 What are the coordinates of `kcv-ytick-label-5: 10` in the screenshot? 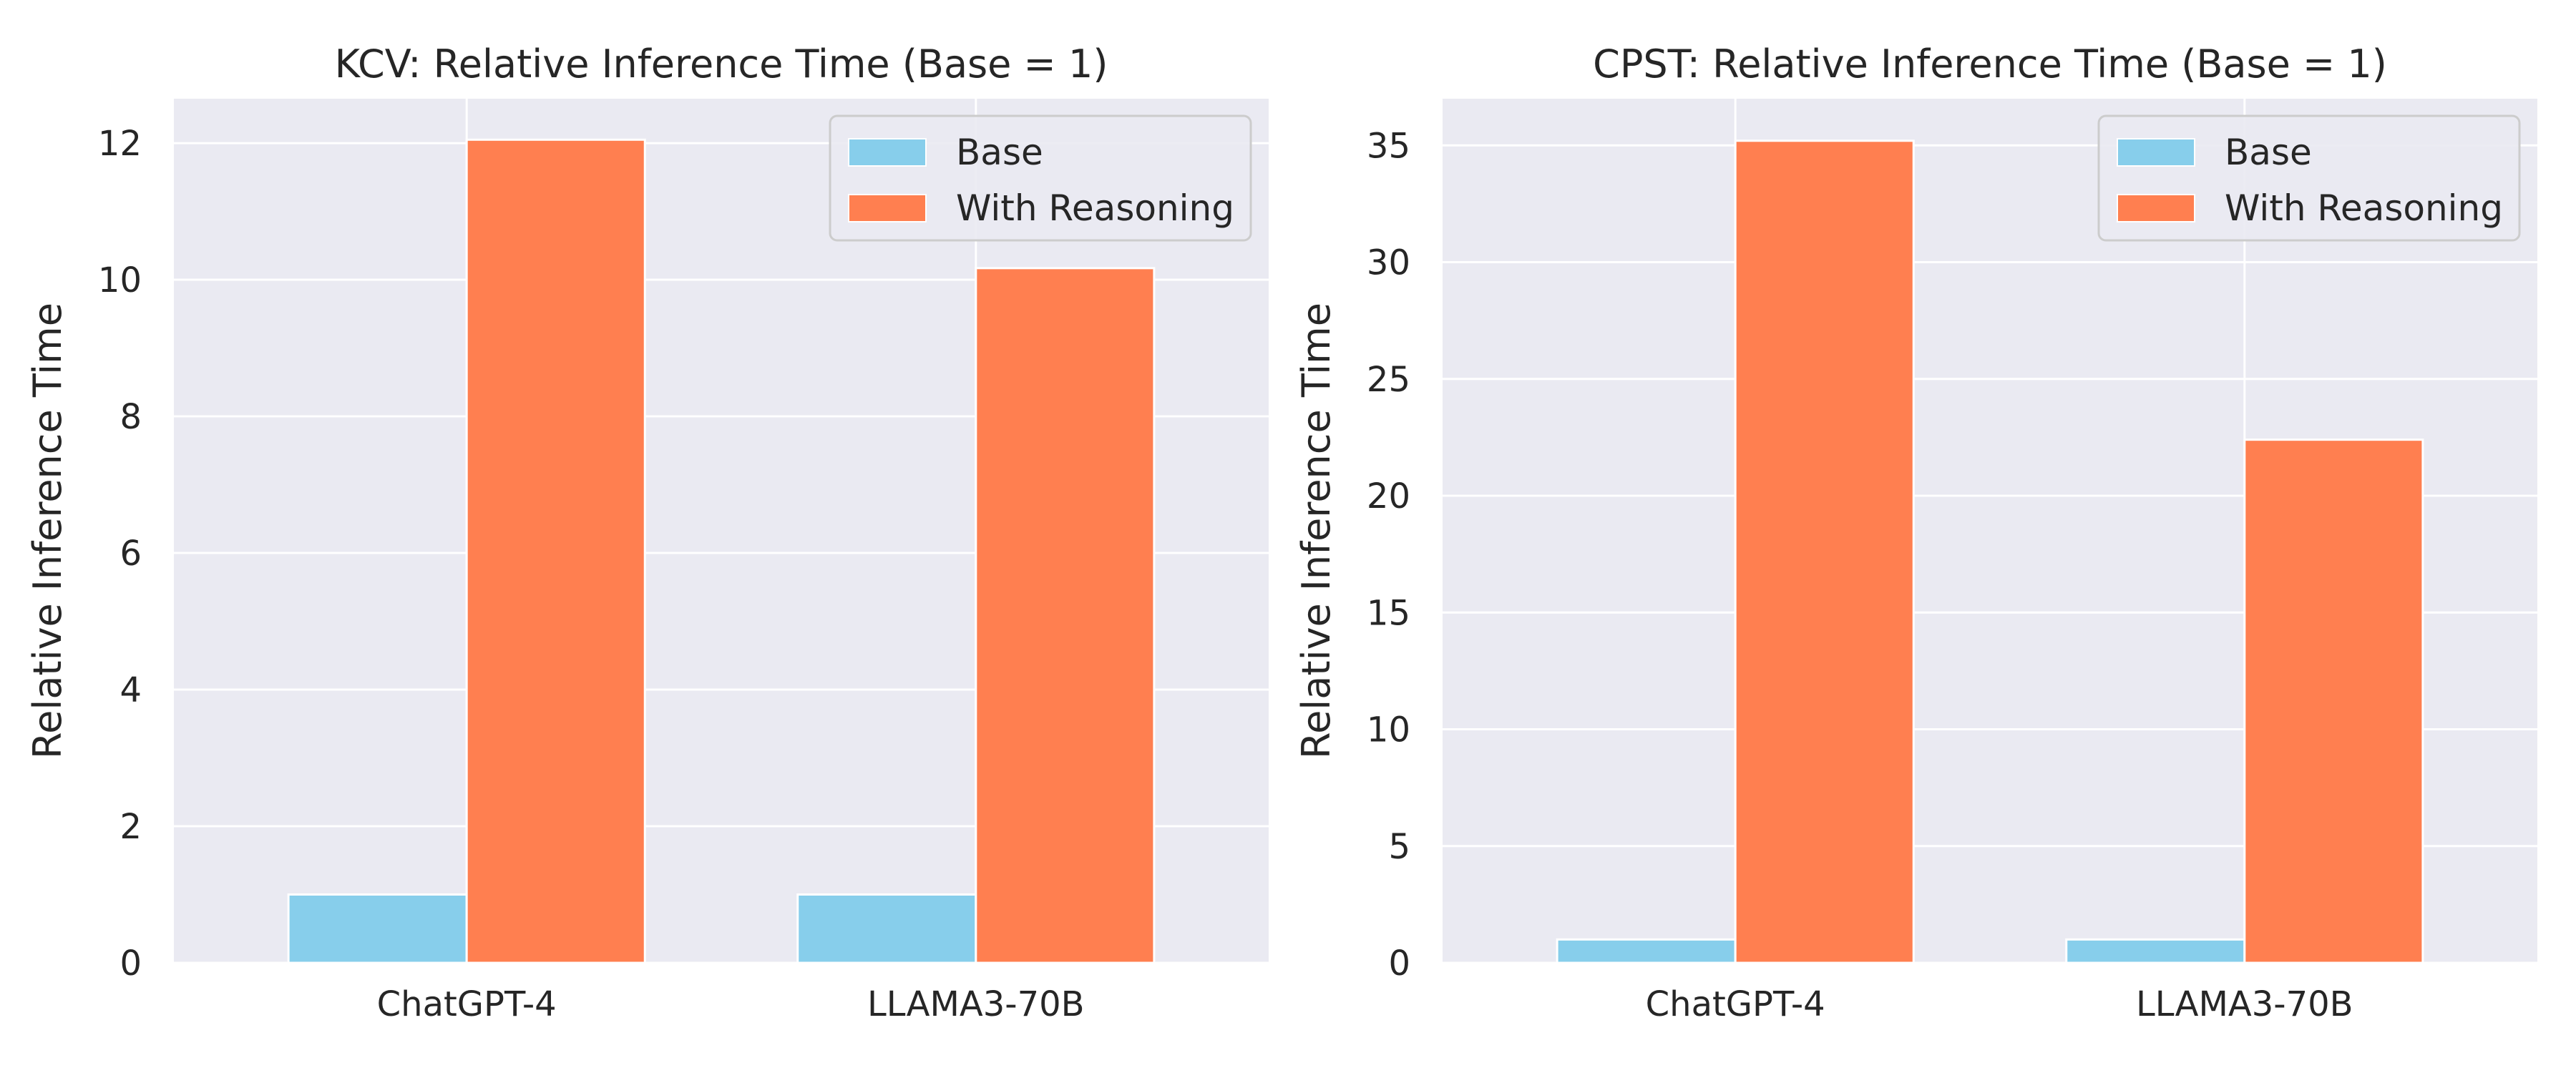 It's located at (120, 280).